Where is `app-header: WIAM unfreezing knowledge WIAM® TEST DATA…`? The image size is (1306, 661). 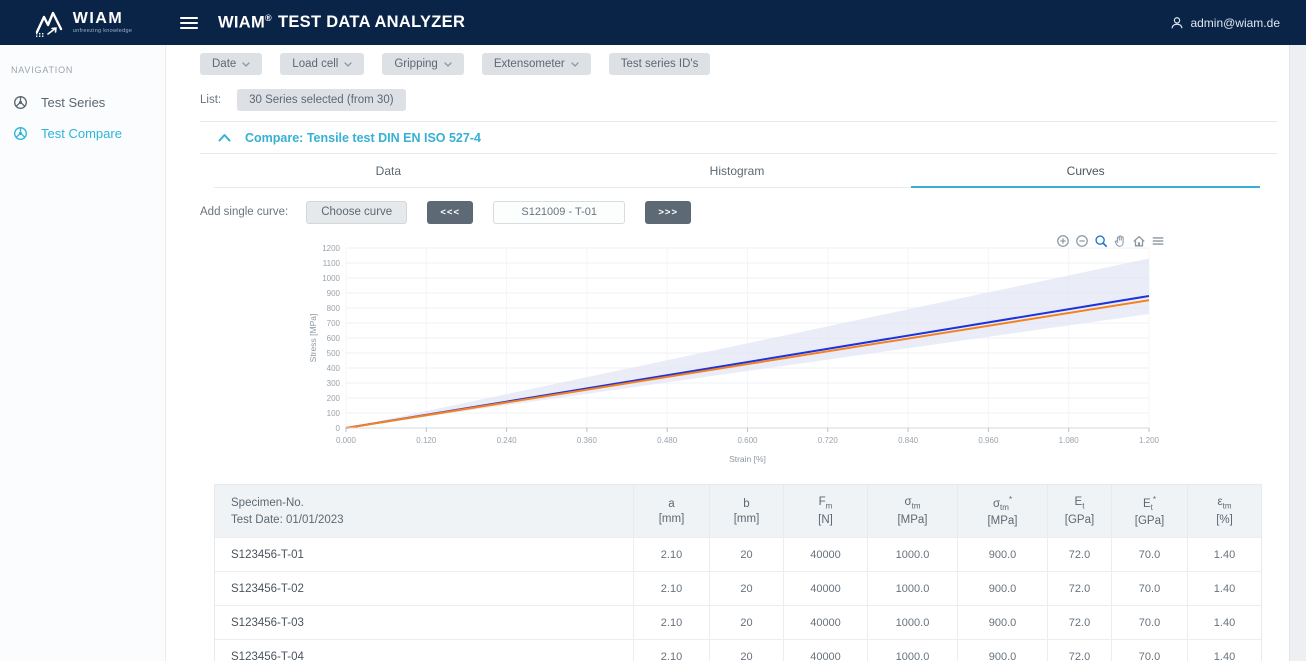 app-header: WIAM unfreezing knowledge WIAM® TEST DATA… is located at coordinates (653, 22).